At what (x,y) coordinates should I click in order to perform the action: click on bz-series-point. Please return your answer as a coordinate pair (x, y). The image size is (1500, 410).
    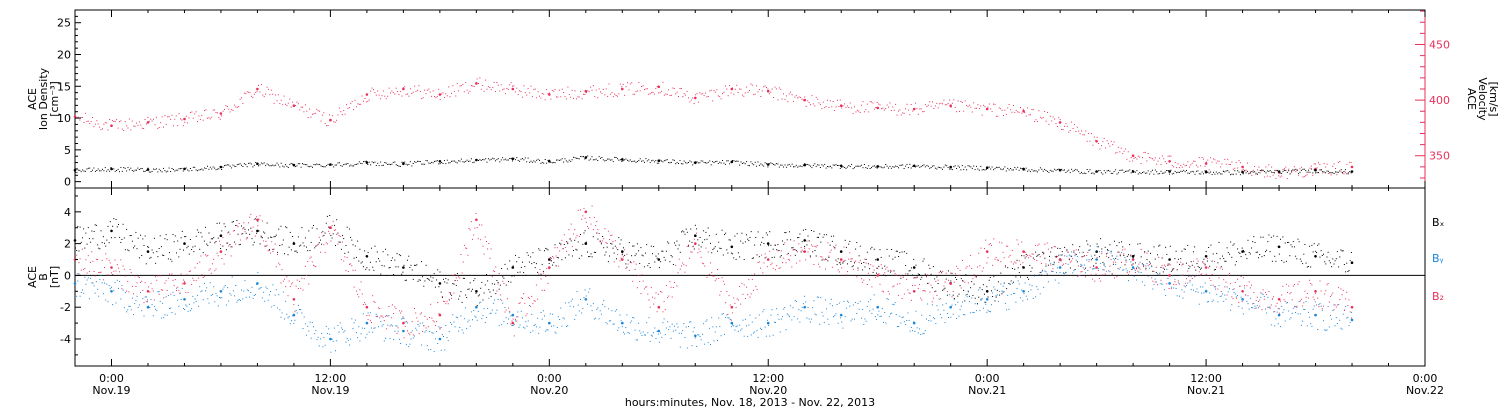
    Looking at the image, I should click on (1315, 291).